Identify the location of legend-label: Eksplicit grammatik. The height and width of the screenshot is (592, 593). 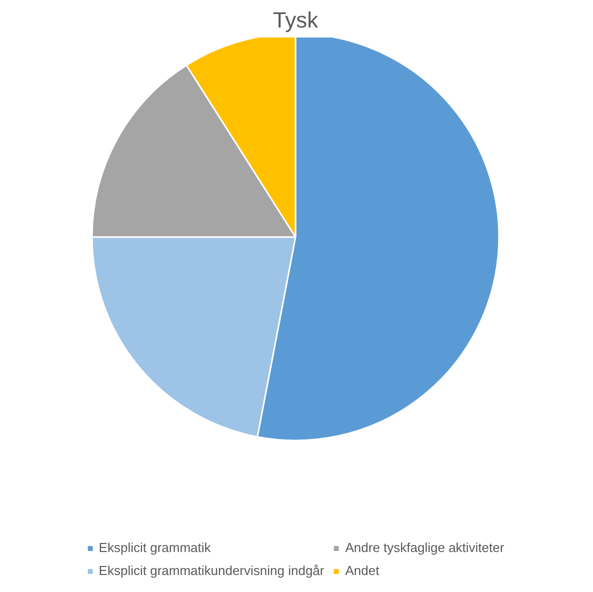
(154, 547).